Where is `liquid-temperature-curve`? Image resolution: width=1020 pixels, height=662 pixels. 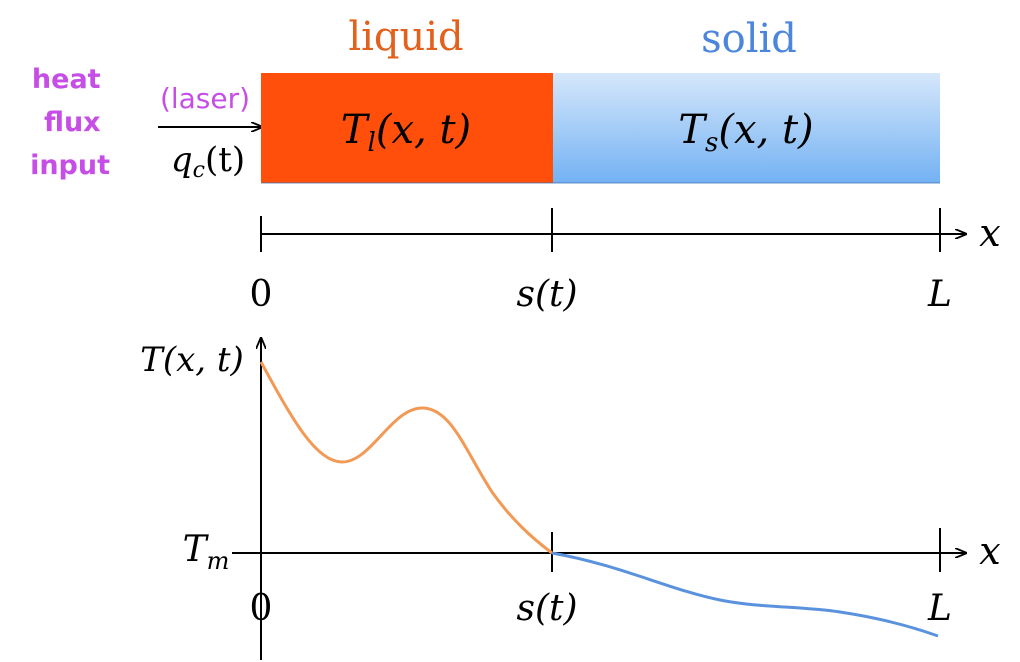 liquid-temperature-curve is located at coordinates (406, 458).